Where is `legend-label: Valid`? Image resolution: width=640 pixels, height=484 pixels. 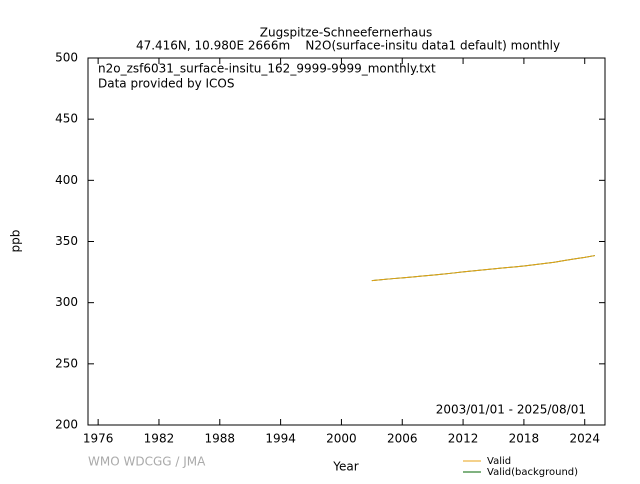
legend-label: Valid is located at coordinates (499, 461).